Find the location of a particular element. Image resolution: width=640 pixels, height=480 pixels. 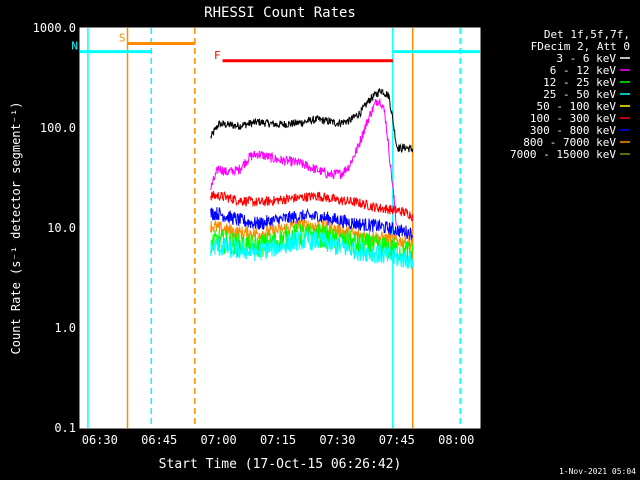

x-axis-label: Start Time (17-Oct-15 06:26:42) is located at coordinates (280, 464).